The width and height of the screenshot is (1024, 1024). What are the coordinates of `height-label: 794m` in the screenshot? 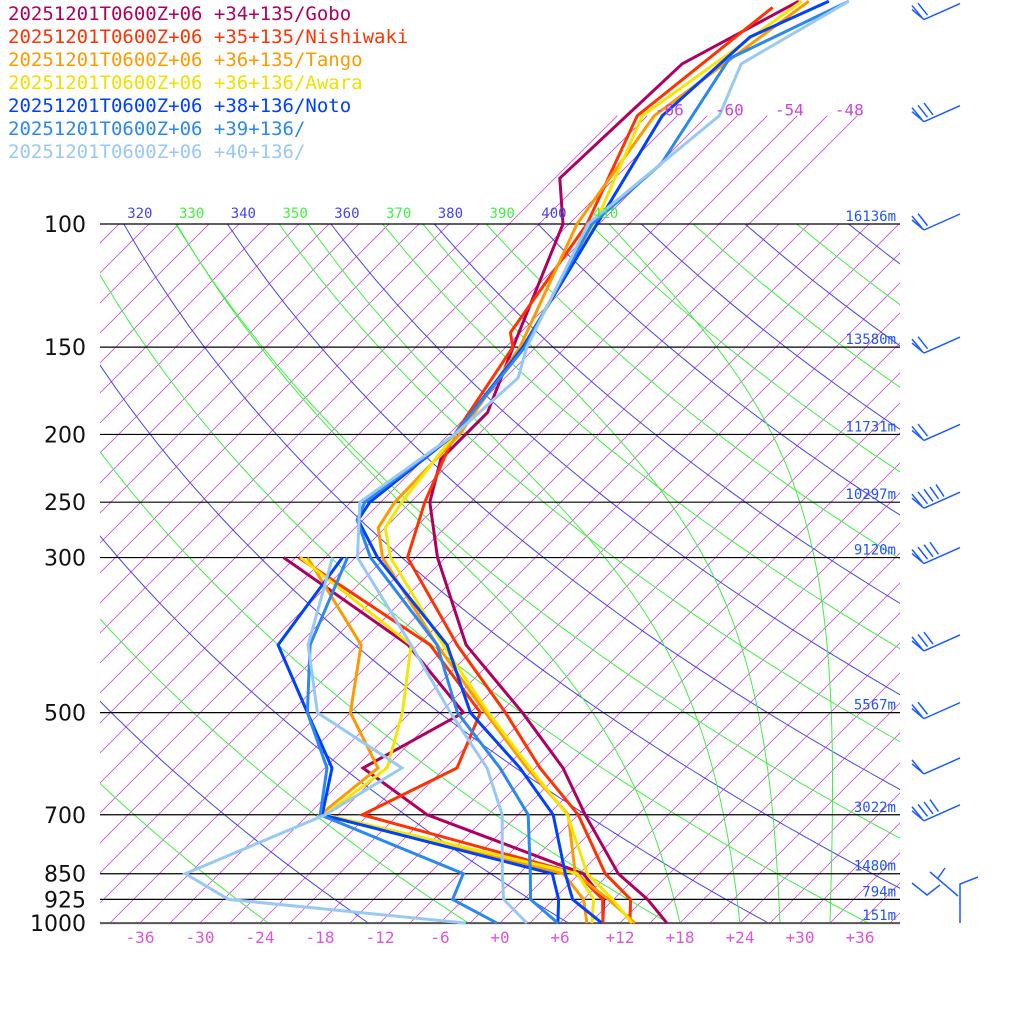 It's located at (879, 892).